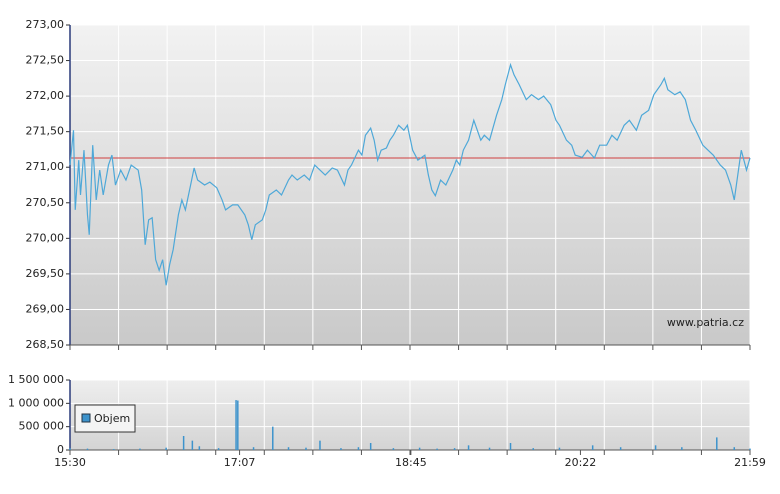 The height and width of the screenshot is (494, 780). Describe the element at coordinates (240, 462) in the screenshot. I see `x-tick-label: 17:07` at that location.